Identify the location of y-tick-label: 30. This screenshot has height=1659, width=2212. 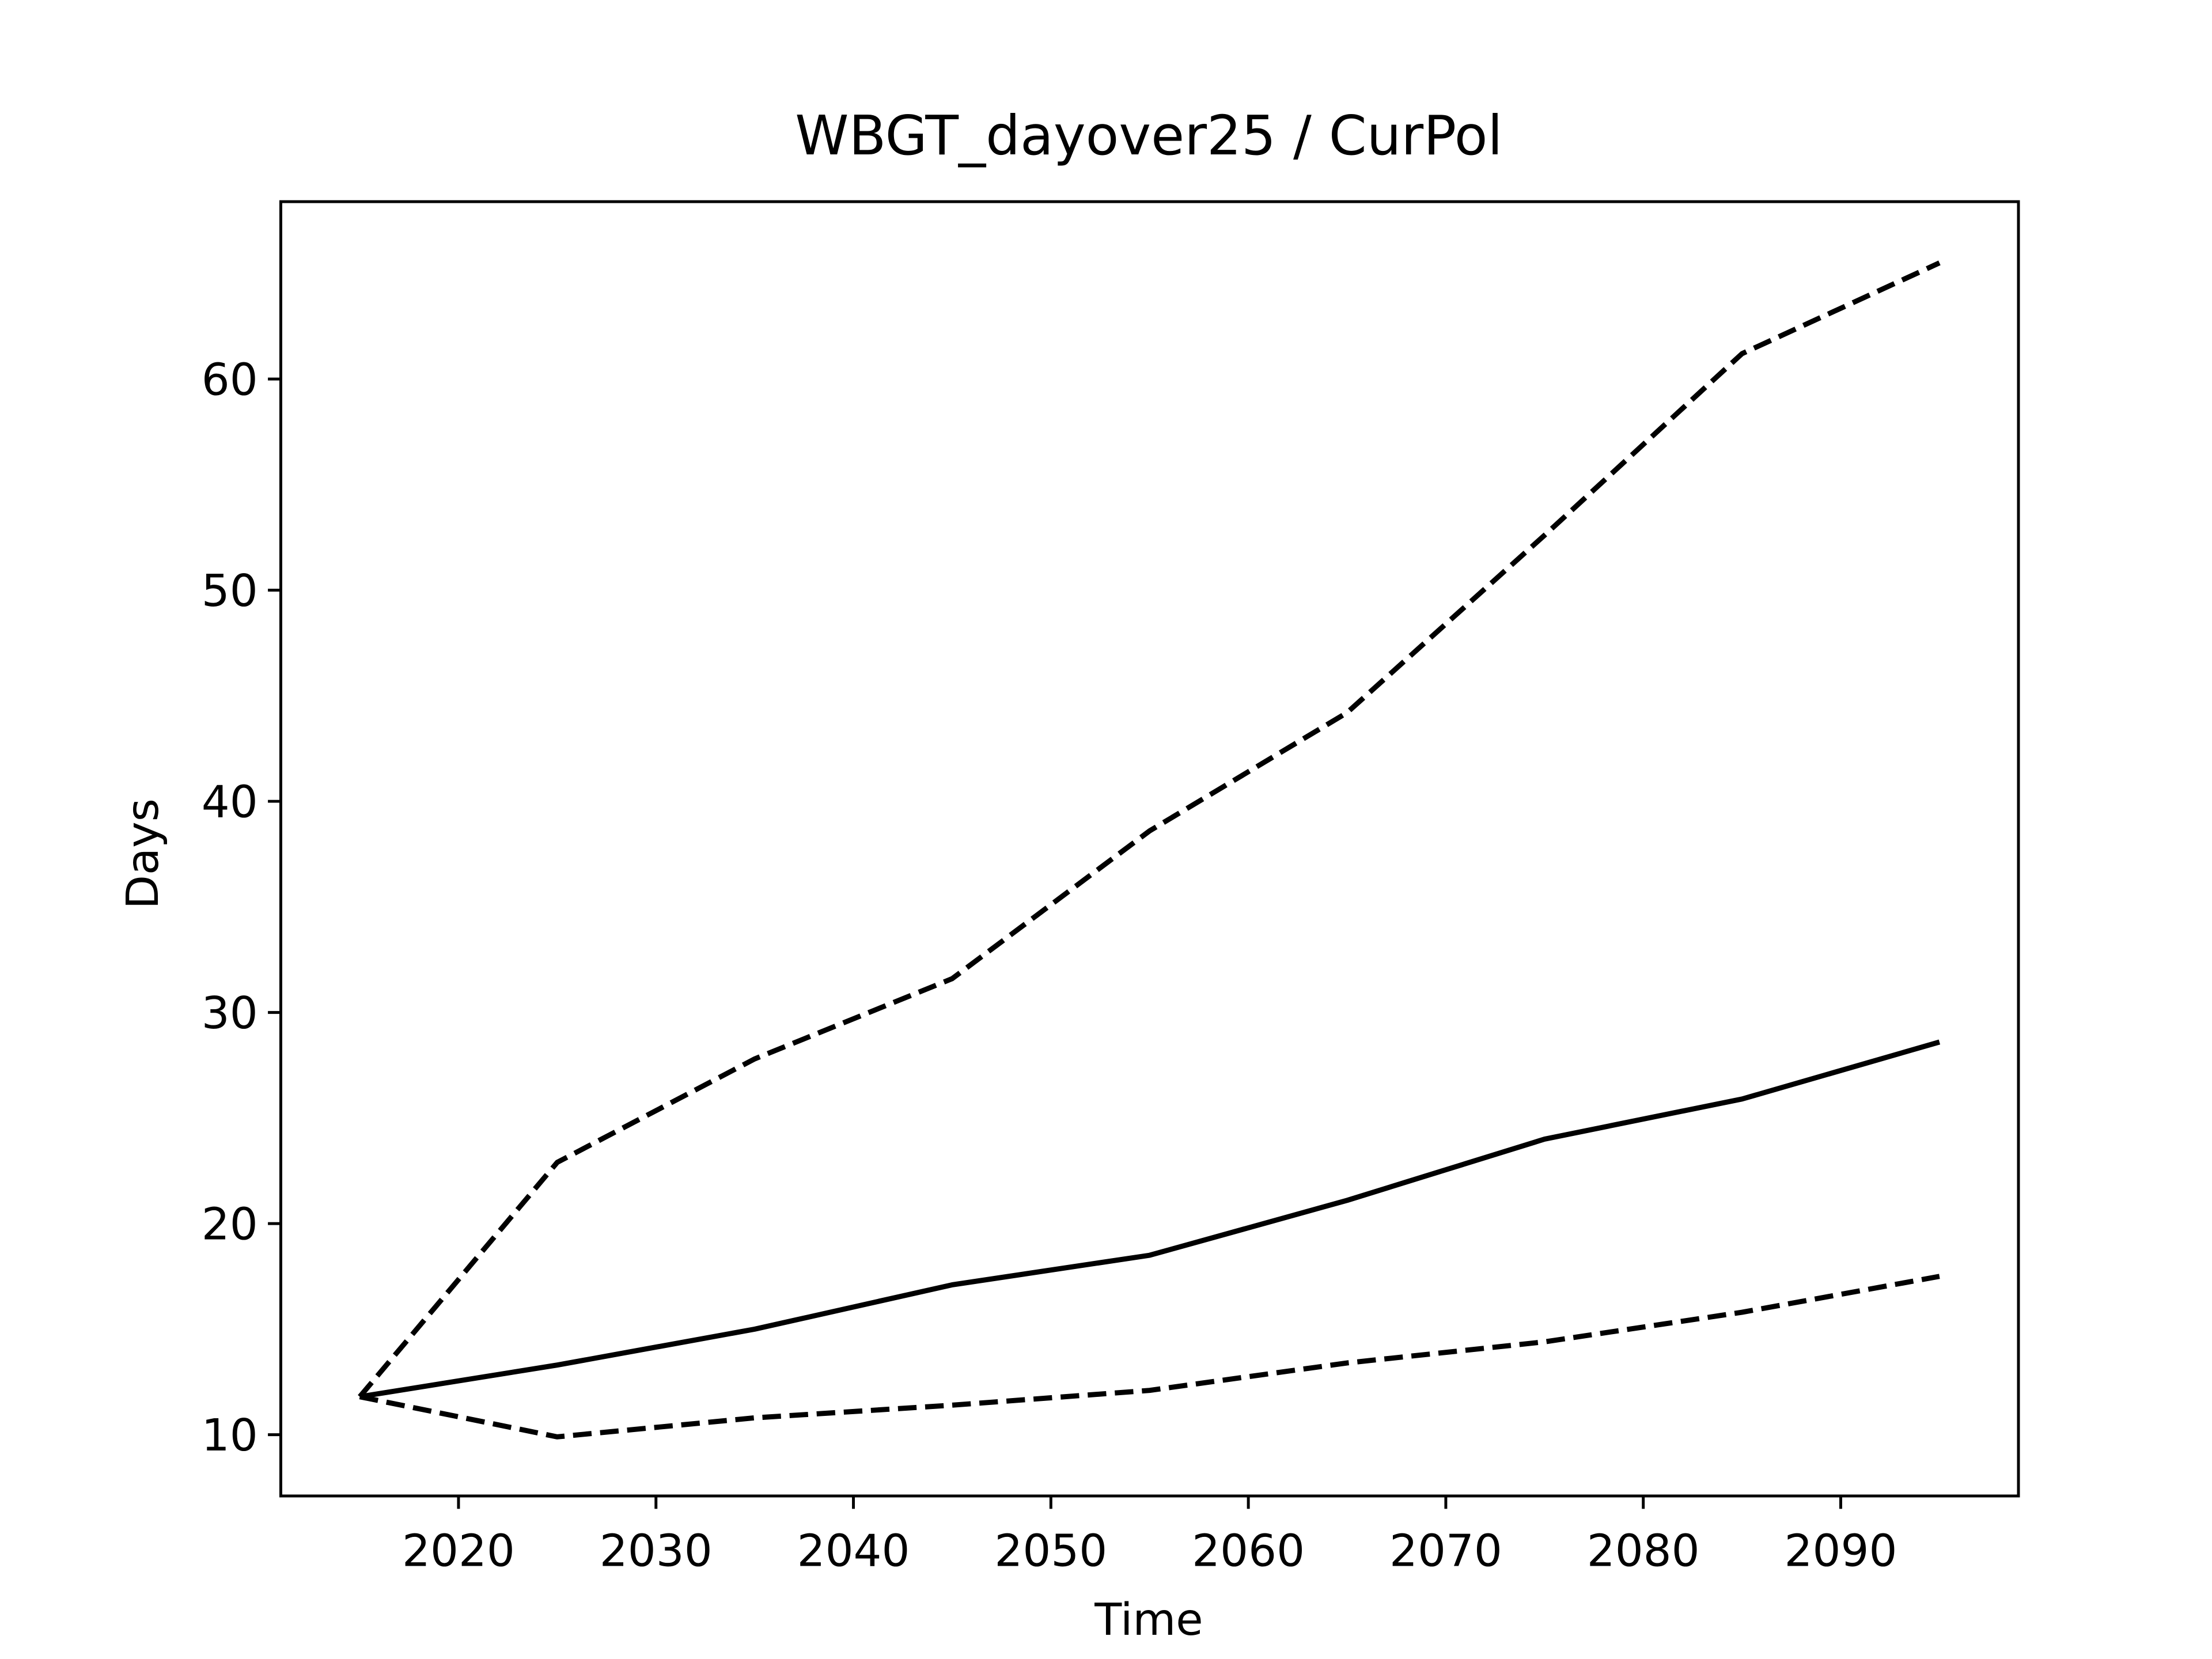
(230, 1013).